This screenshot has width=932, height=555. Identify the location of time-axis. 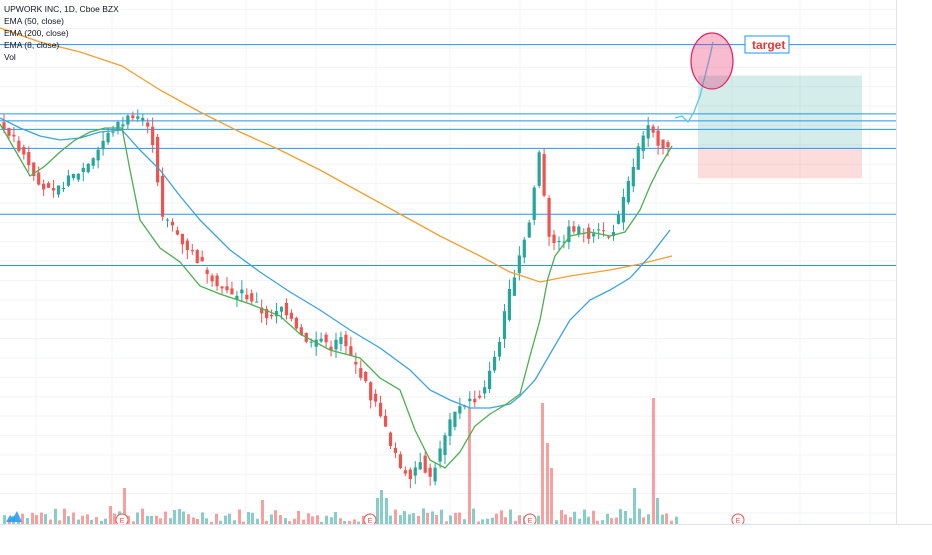
(466, 537).